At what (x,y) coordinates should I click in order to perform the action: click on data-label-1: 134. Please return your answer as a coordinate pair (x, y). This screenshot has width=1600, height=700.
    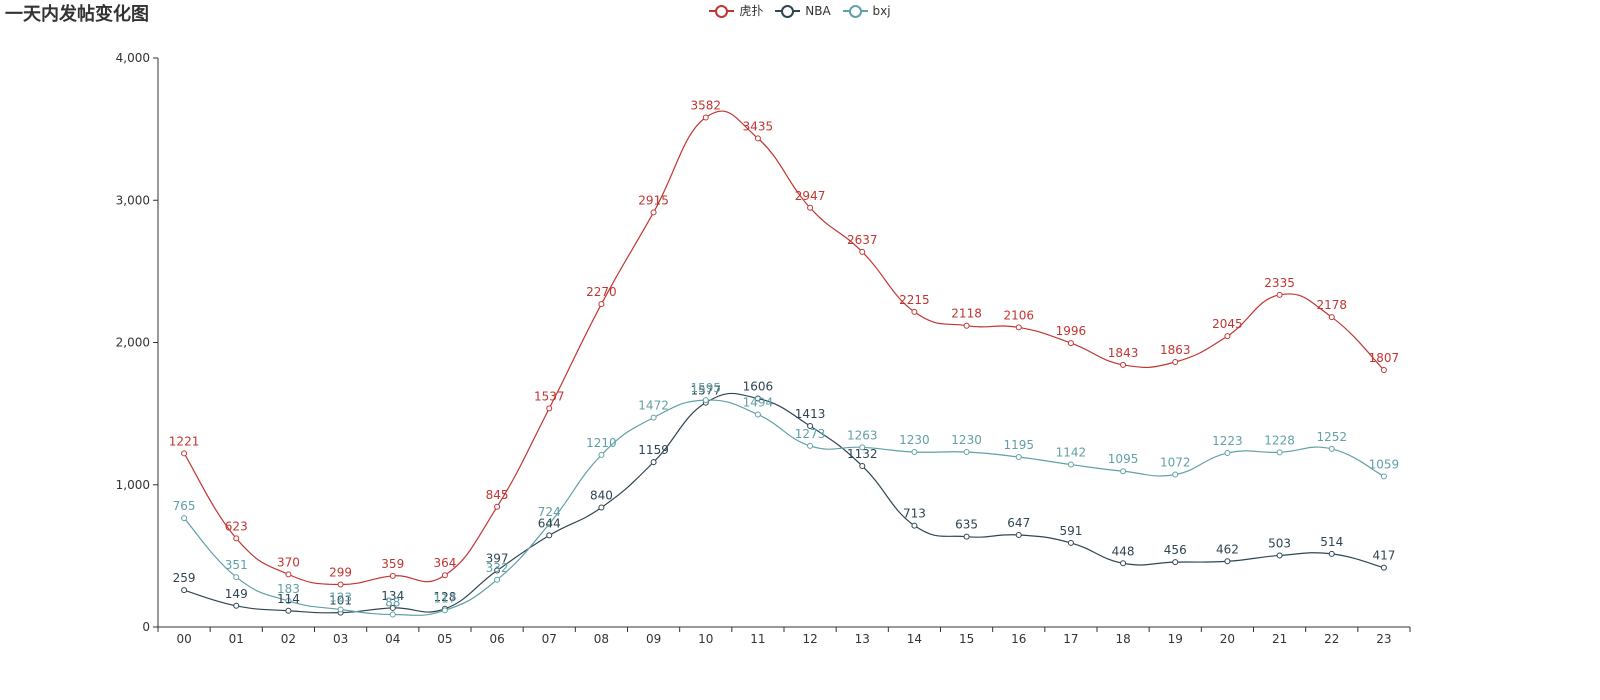
    Looking at the image, I should click on (392, 596).